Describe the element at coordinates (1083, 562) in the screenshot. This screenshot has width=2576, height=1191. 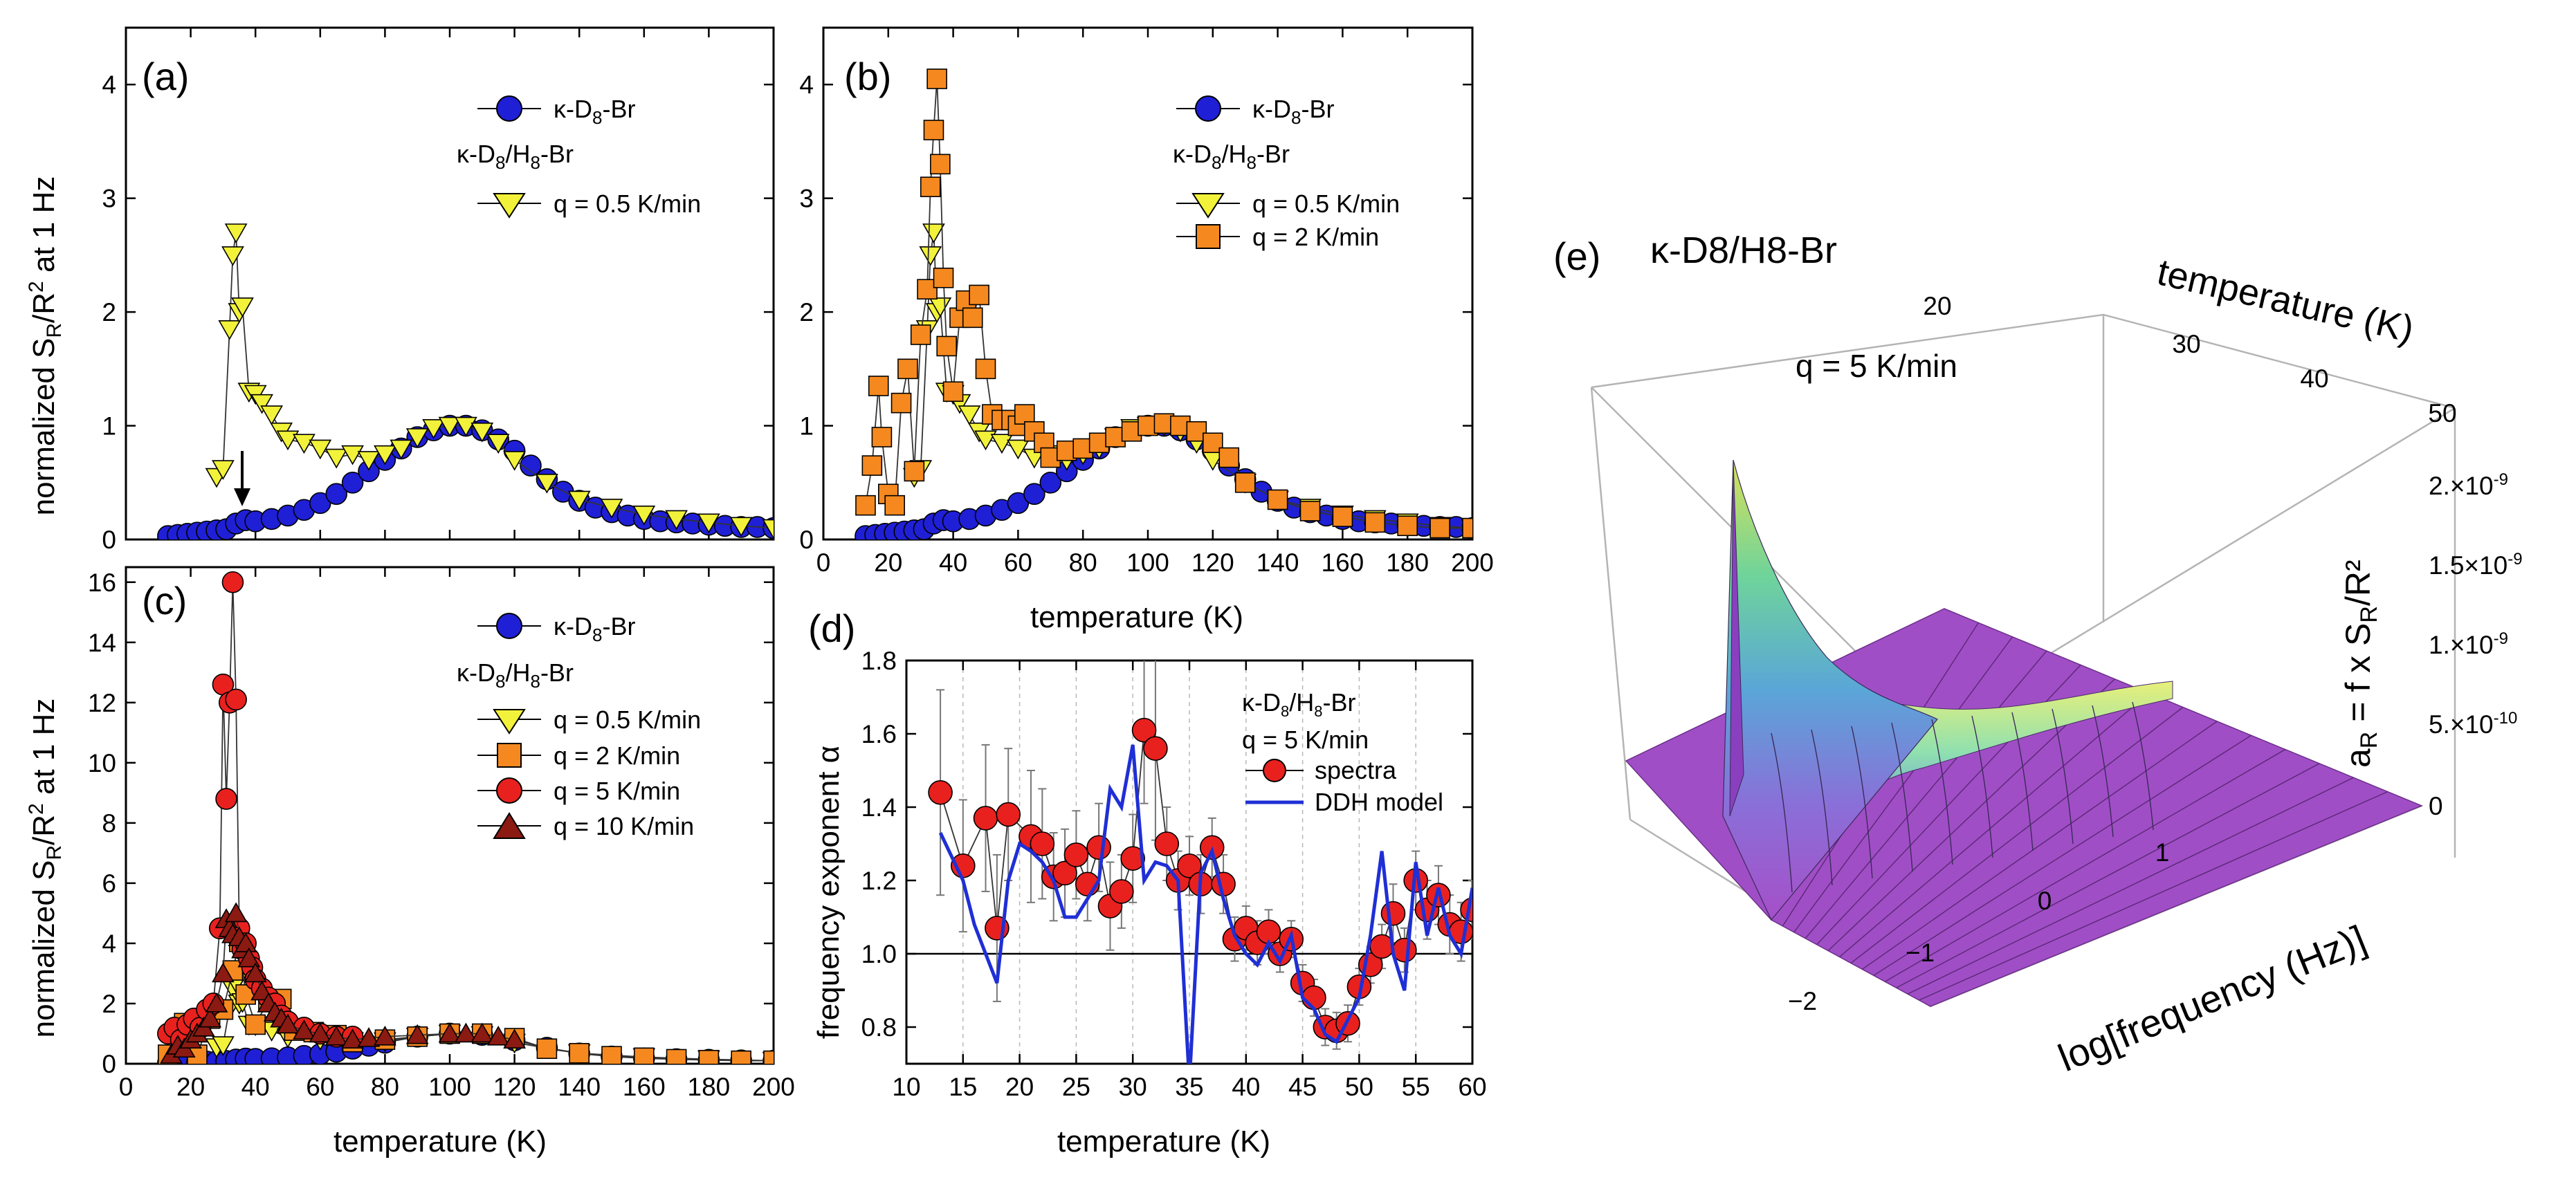
I see `x-tick-label: 80` at that location.